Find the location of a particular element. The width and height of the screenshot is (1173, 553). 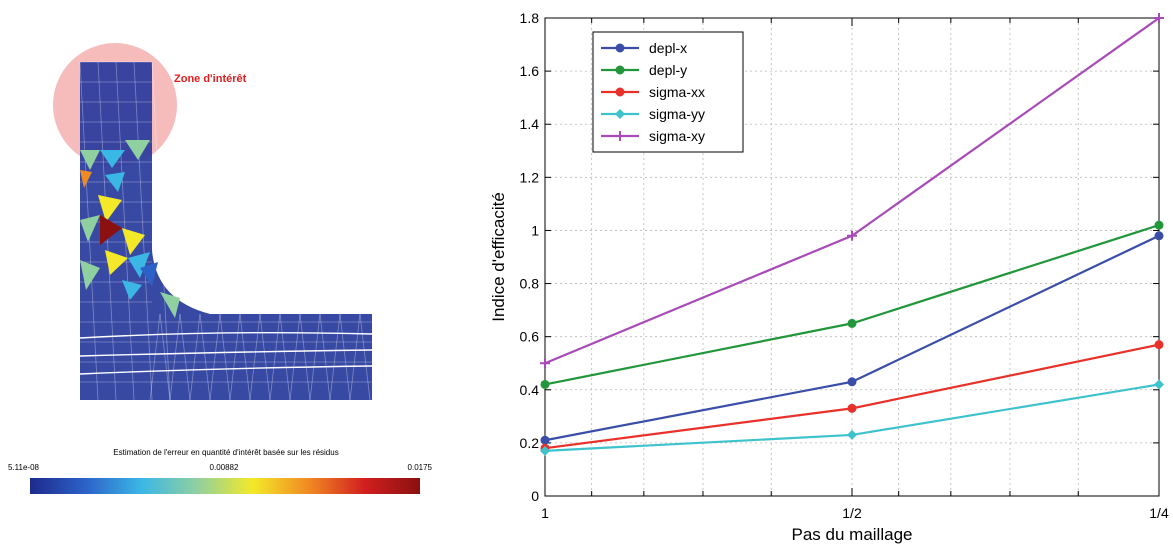

chart-legend: depl-x depl-y sigma-xx sigma-yy sigma-xy is located at coordinates (668, 92).